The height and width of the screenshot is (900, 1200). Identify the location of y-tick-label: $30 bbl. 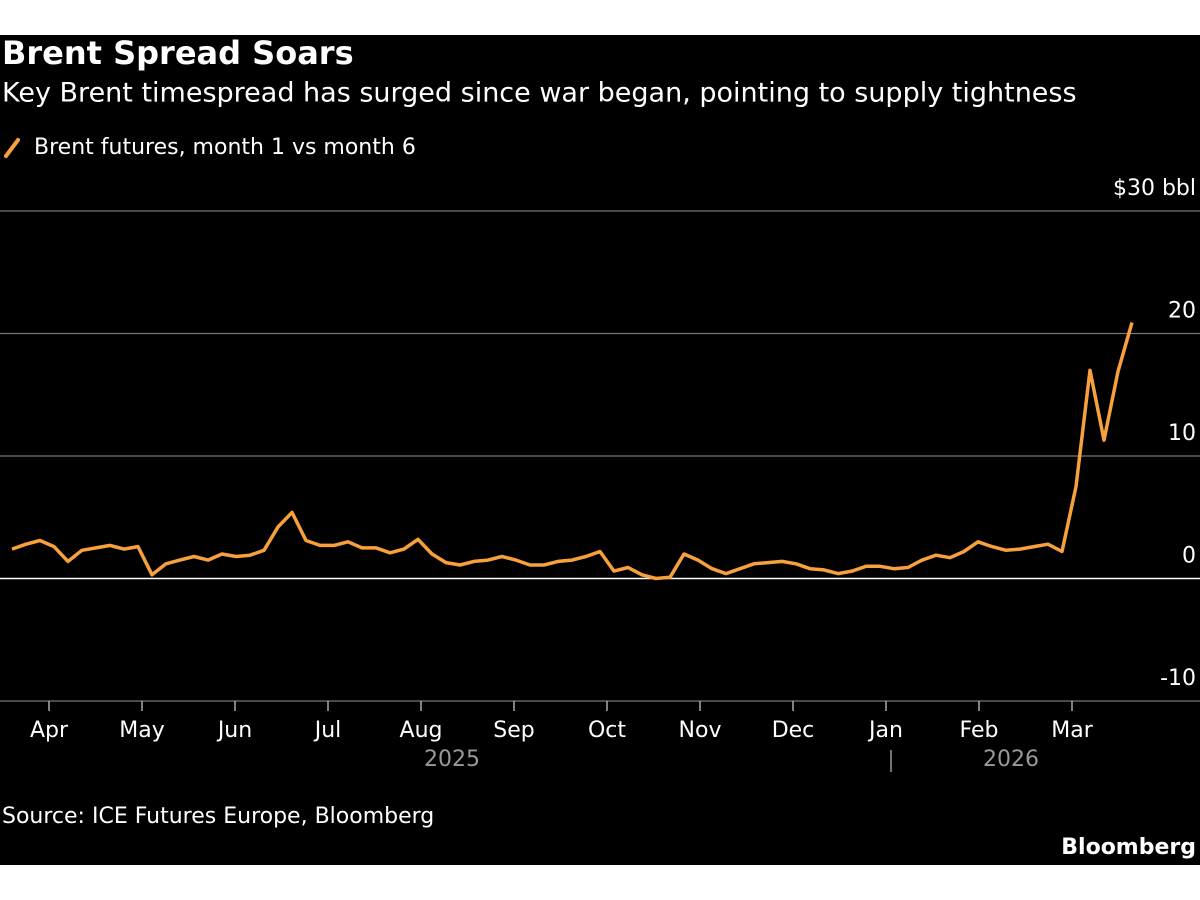
(1154, 188).